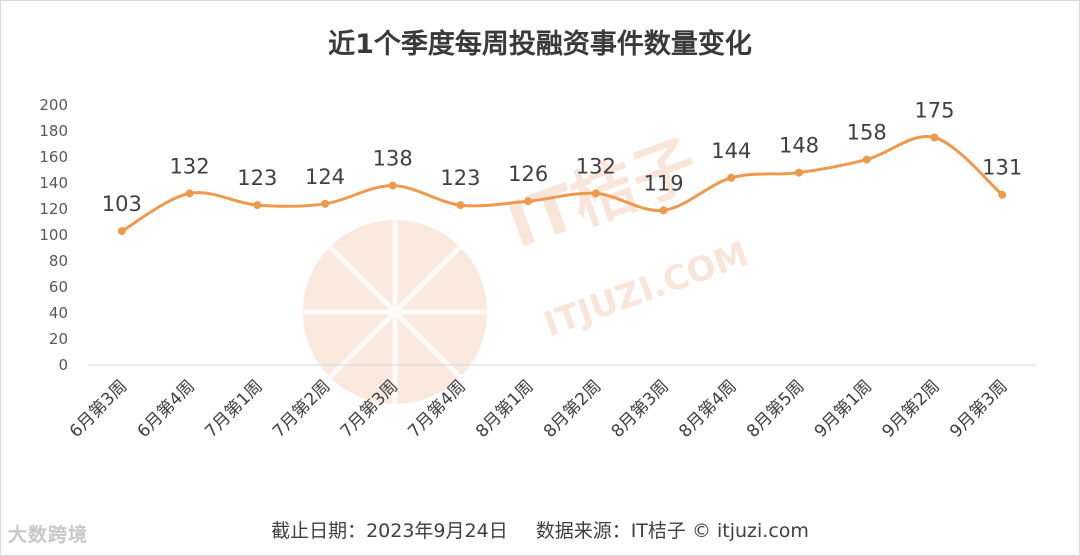 This screenshot has height=556, width=1080. What do you see at coordinates (911, 409) in the screenshot?
I see `x-tick-label: 9月第2周` at bounding box center [911, 409].